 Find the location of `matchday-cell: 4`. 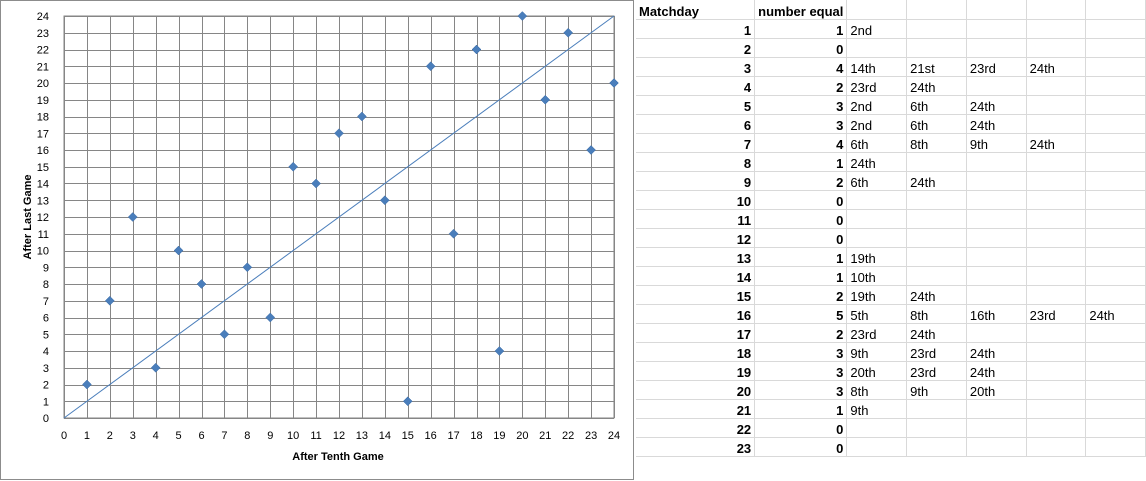

matchday-cell: 4 is located at coordinates (696, 86).